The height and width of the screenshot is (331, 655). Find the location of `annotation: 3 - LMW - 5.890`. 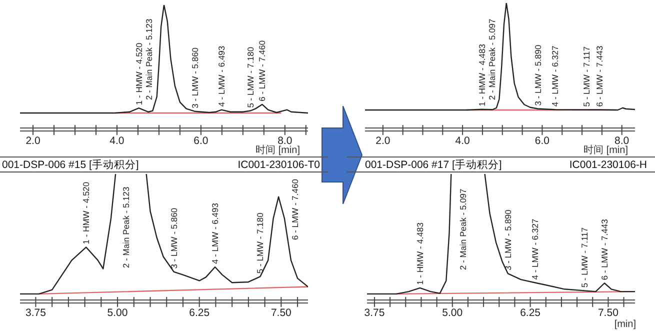

annotation: 3 - LMW - 5.890 is located at coordinates (537, 75).